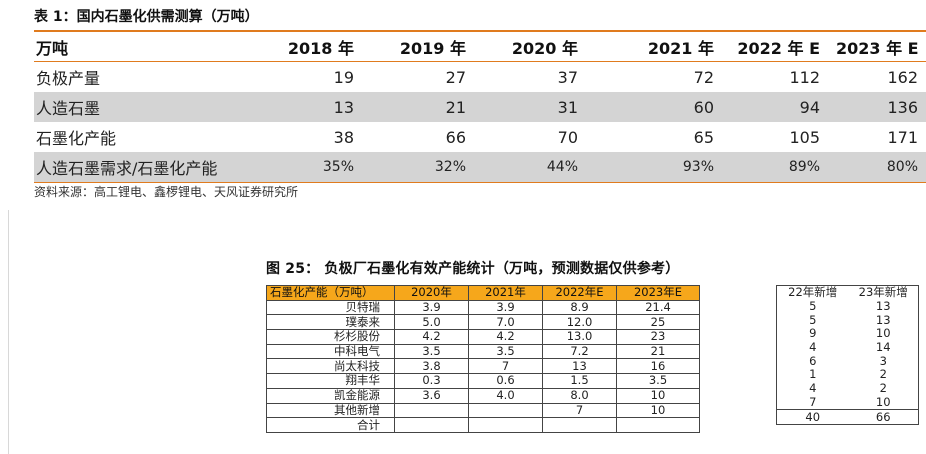 The width and height of the screenshot is (926, 454). Describe the element at coordinates (455, 77) in the screenshot. I see `table-cell: 27` at that location.